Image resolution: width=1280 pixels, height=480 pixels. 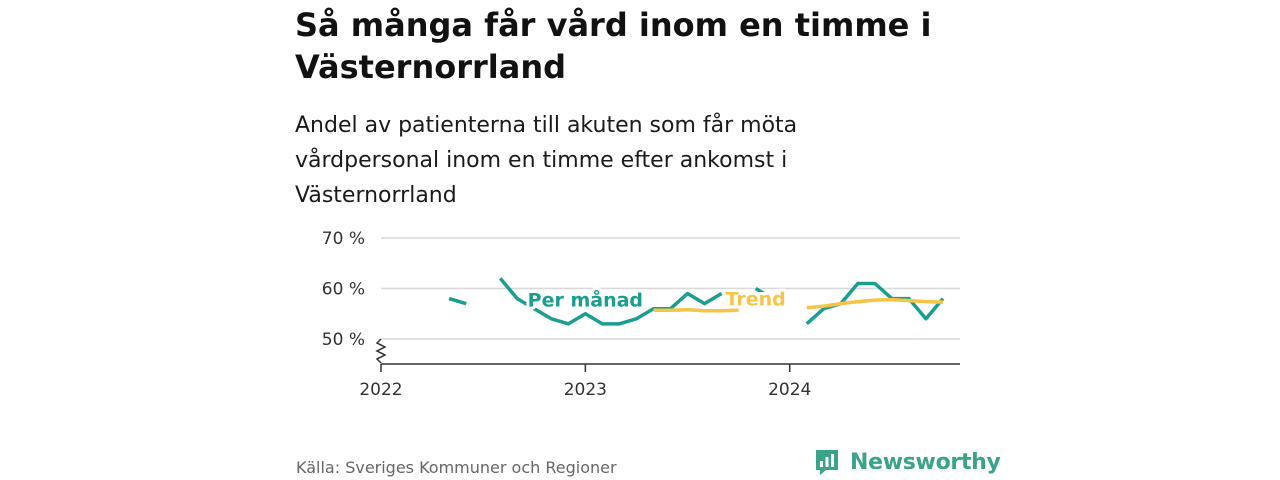 What do you see at coordinates (456, 467) in the screenshot?
I see `source-note: Källa: Sveriges Kommuner och Regioner` at bounding box center [456, 467].